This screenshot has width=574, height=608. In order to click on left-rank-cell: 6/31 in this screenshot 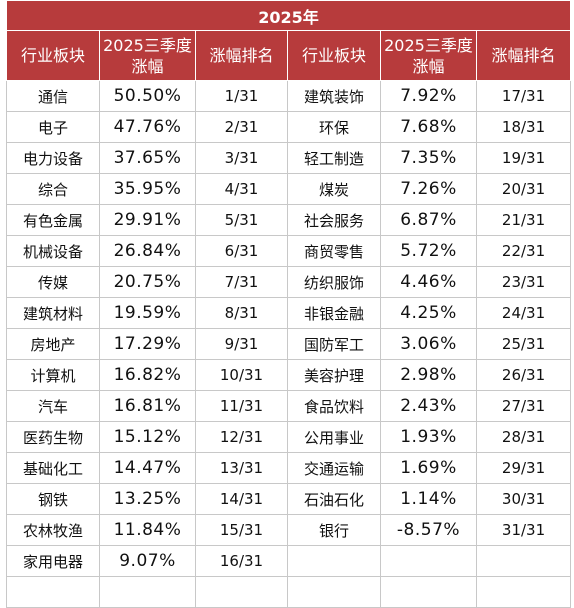, I will do `click(241, 251)`.